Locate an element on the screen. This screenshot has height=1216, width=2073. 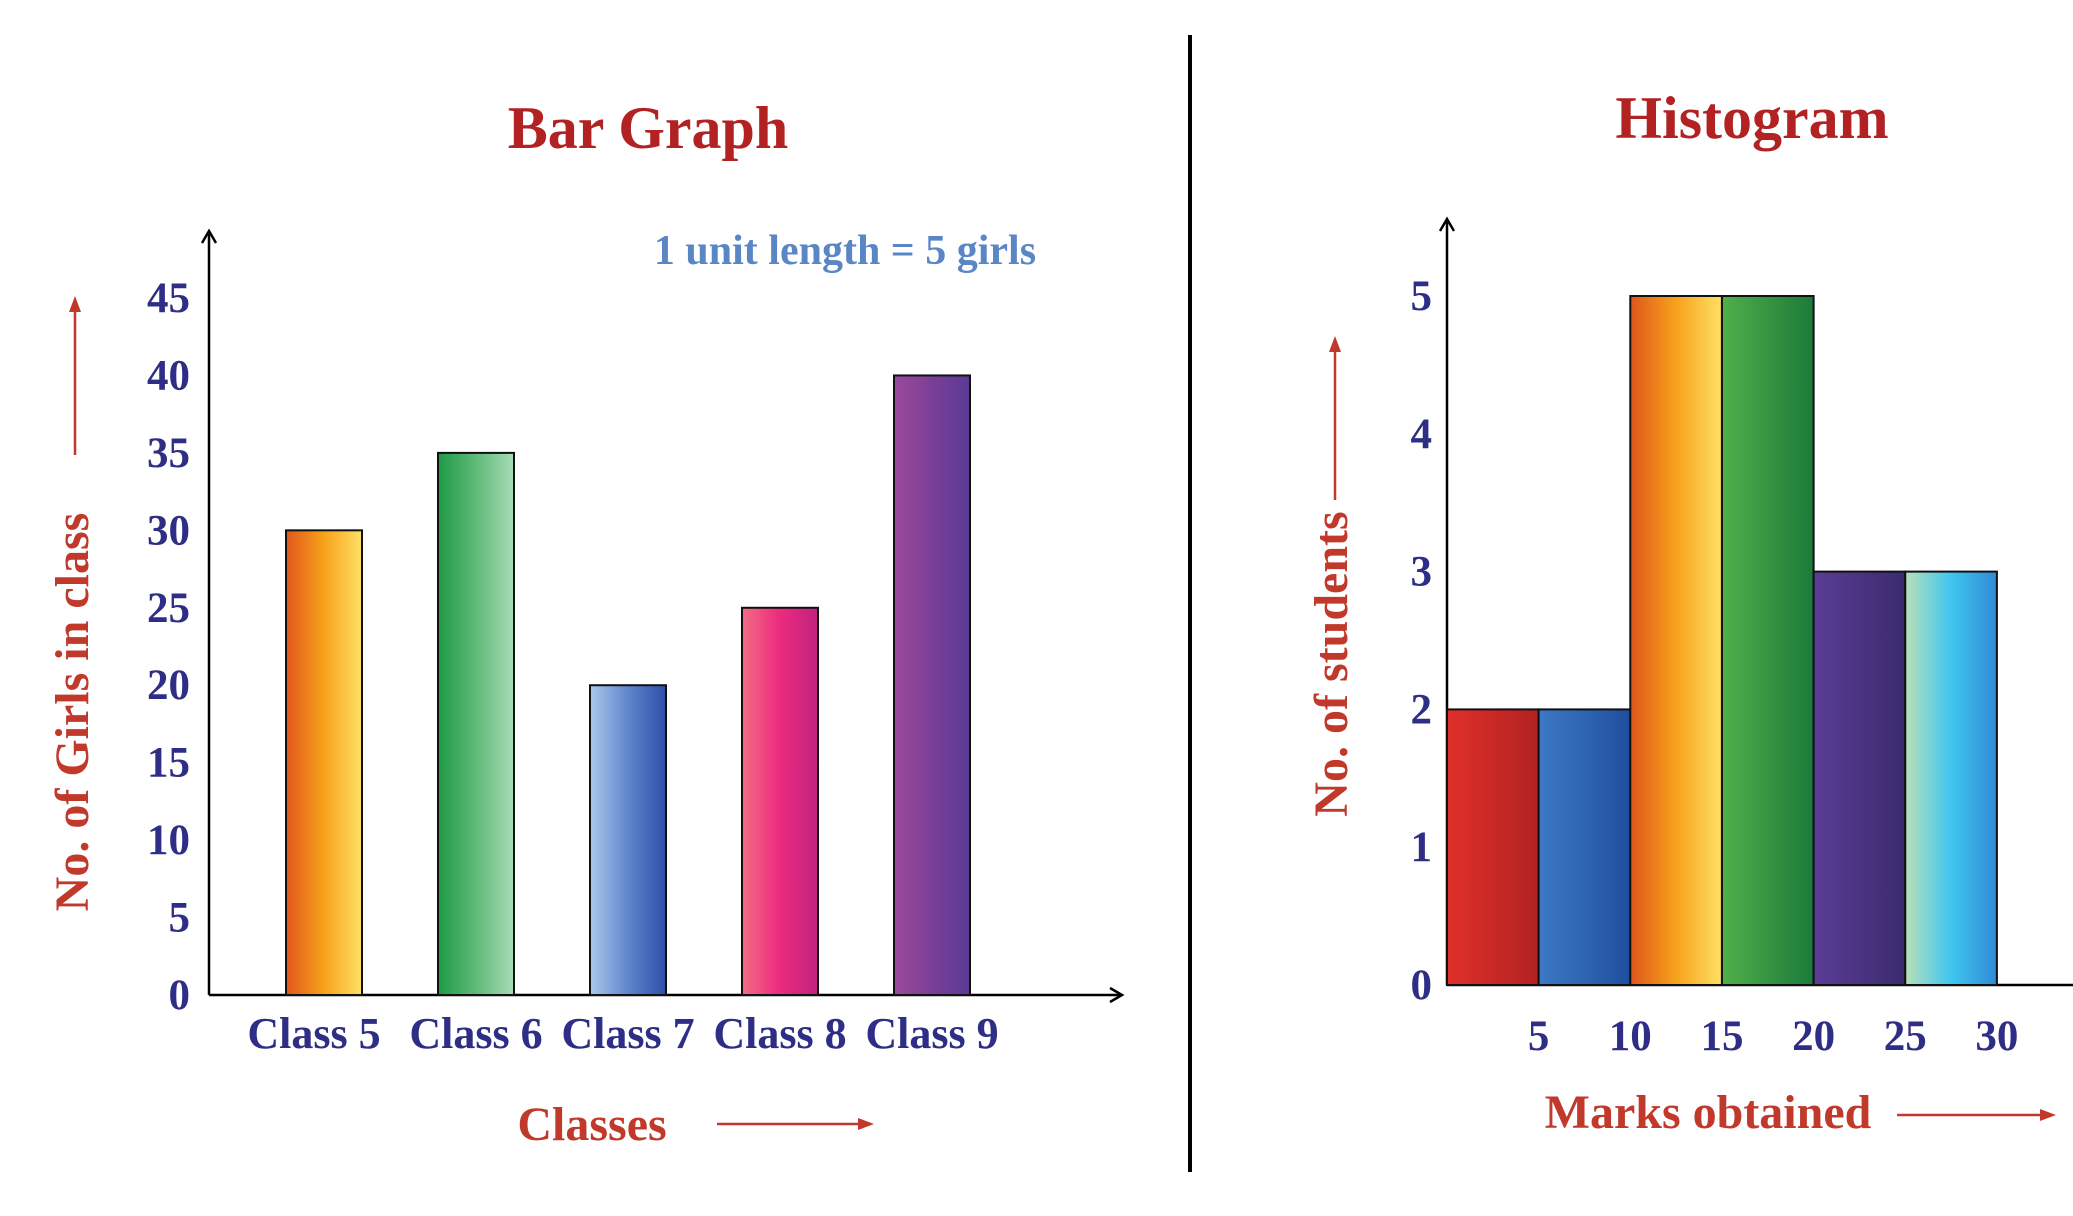
bar-graph-y-tick-label: 45 is located at coordinates (168, 298).